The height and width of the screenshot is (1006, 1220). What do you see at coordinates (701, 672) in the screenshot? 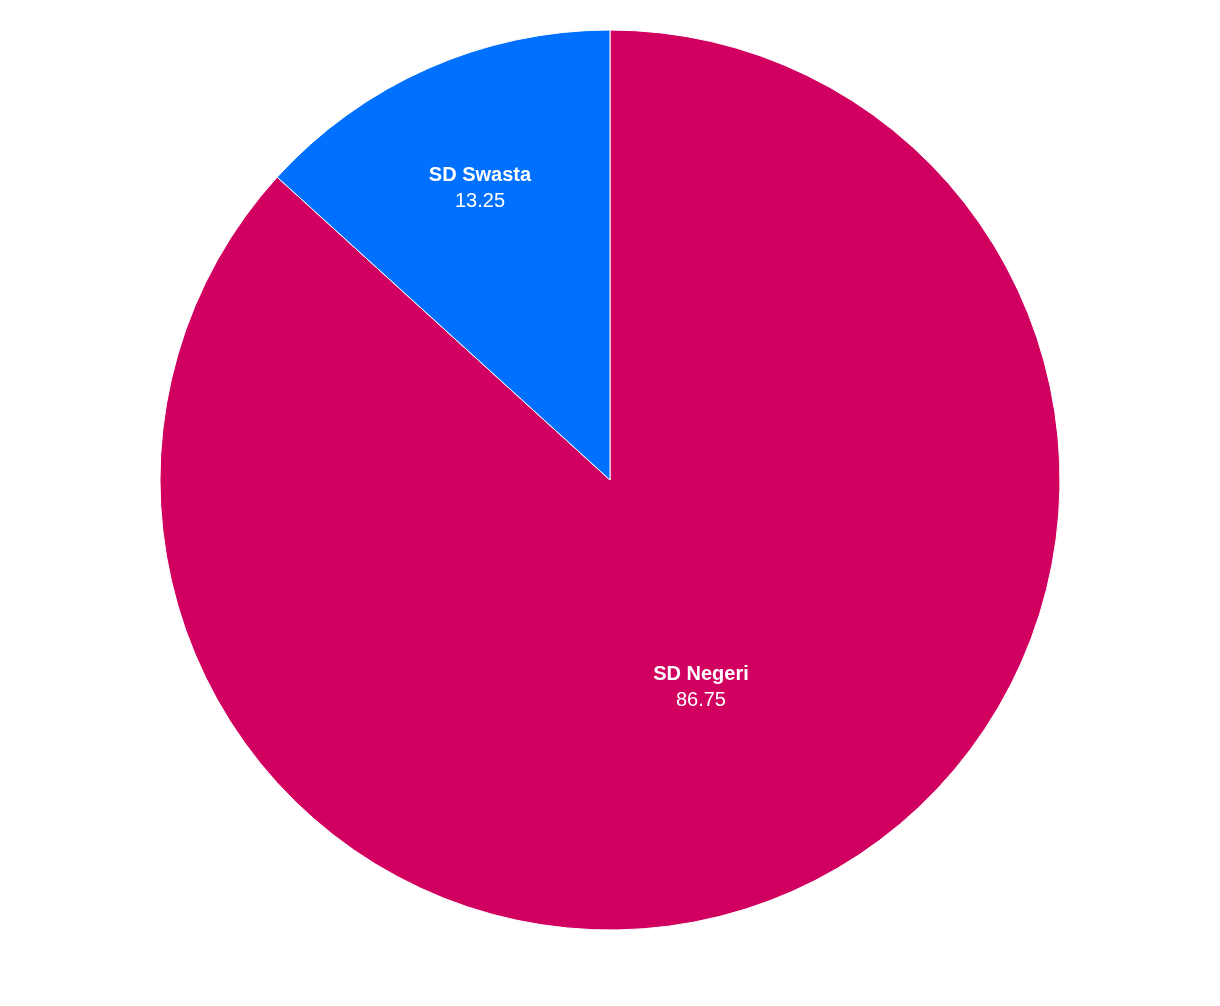
I see `slice-label: SD Negeri` at bounding box center [701, 672].